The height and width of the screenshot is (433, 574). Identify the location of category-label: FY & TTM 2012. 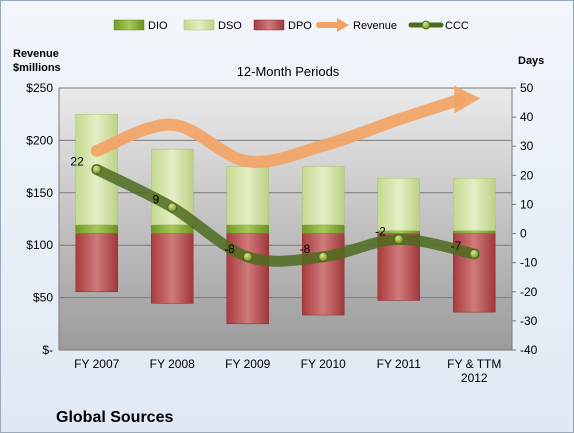
(474, 371).